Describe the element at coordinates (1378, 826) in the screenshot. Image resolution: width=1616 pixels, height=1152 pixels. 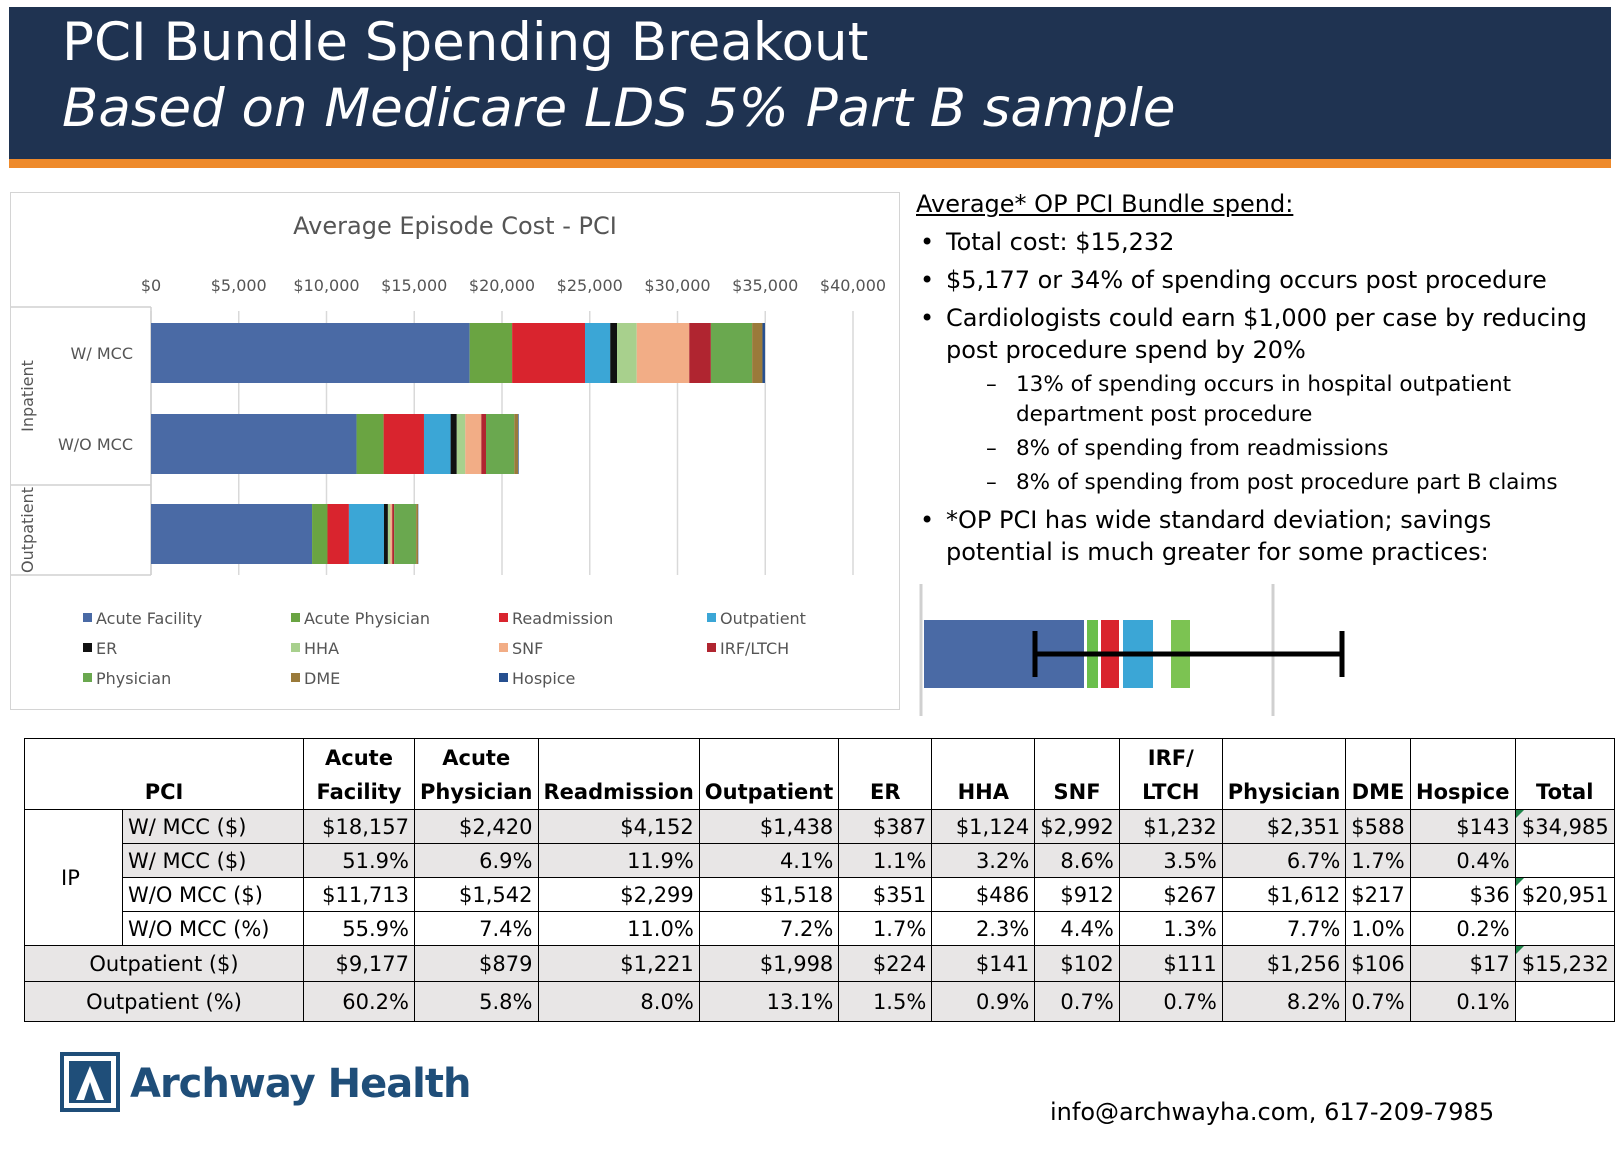
I see `table-cell: $588` at that location.